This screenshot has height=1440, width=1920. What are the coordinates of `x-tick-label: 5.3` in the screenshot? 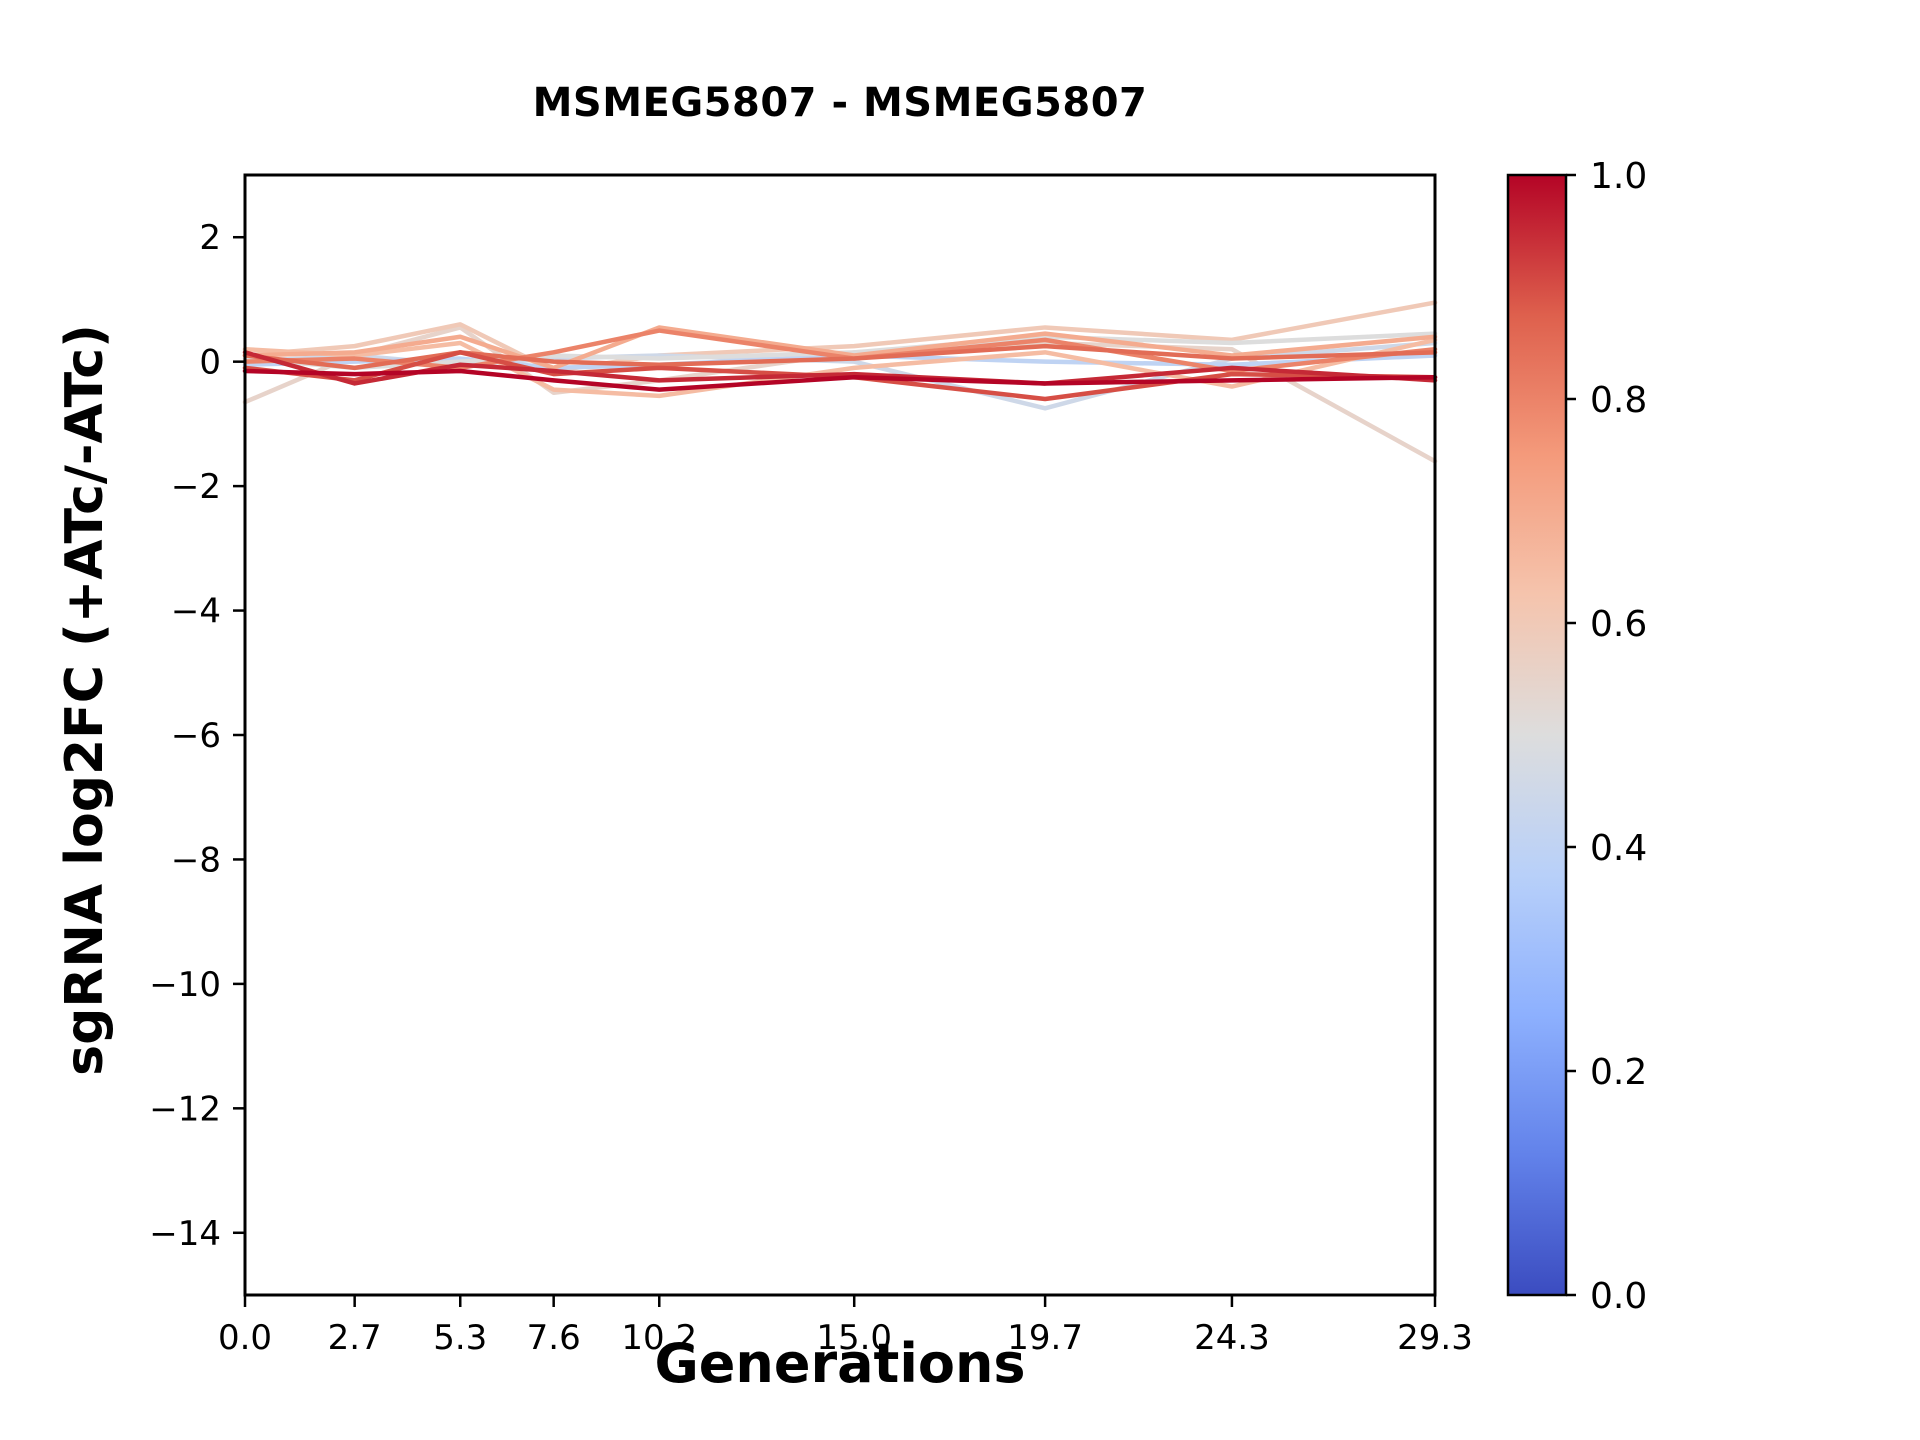 It's located at (460, 1338).